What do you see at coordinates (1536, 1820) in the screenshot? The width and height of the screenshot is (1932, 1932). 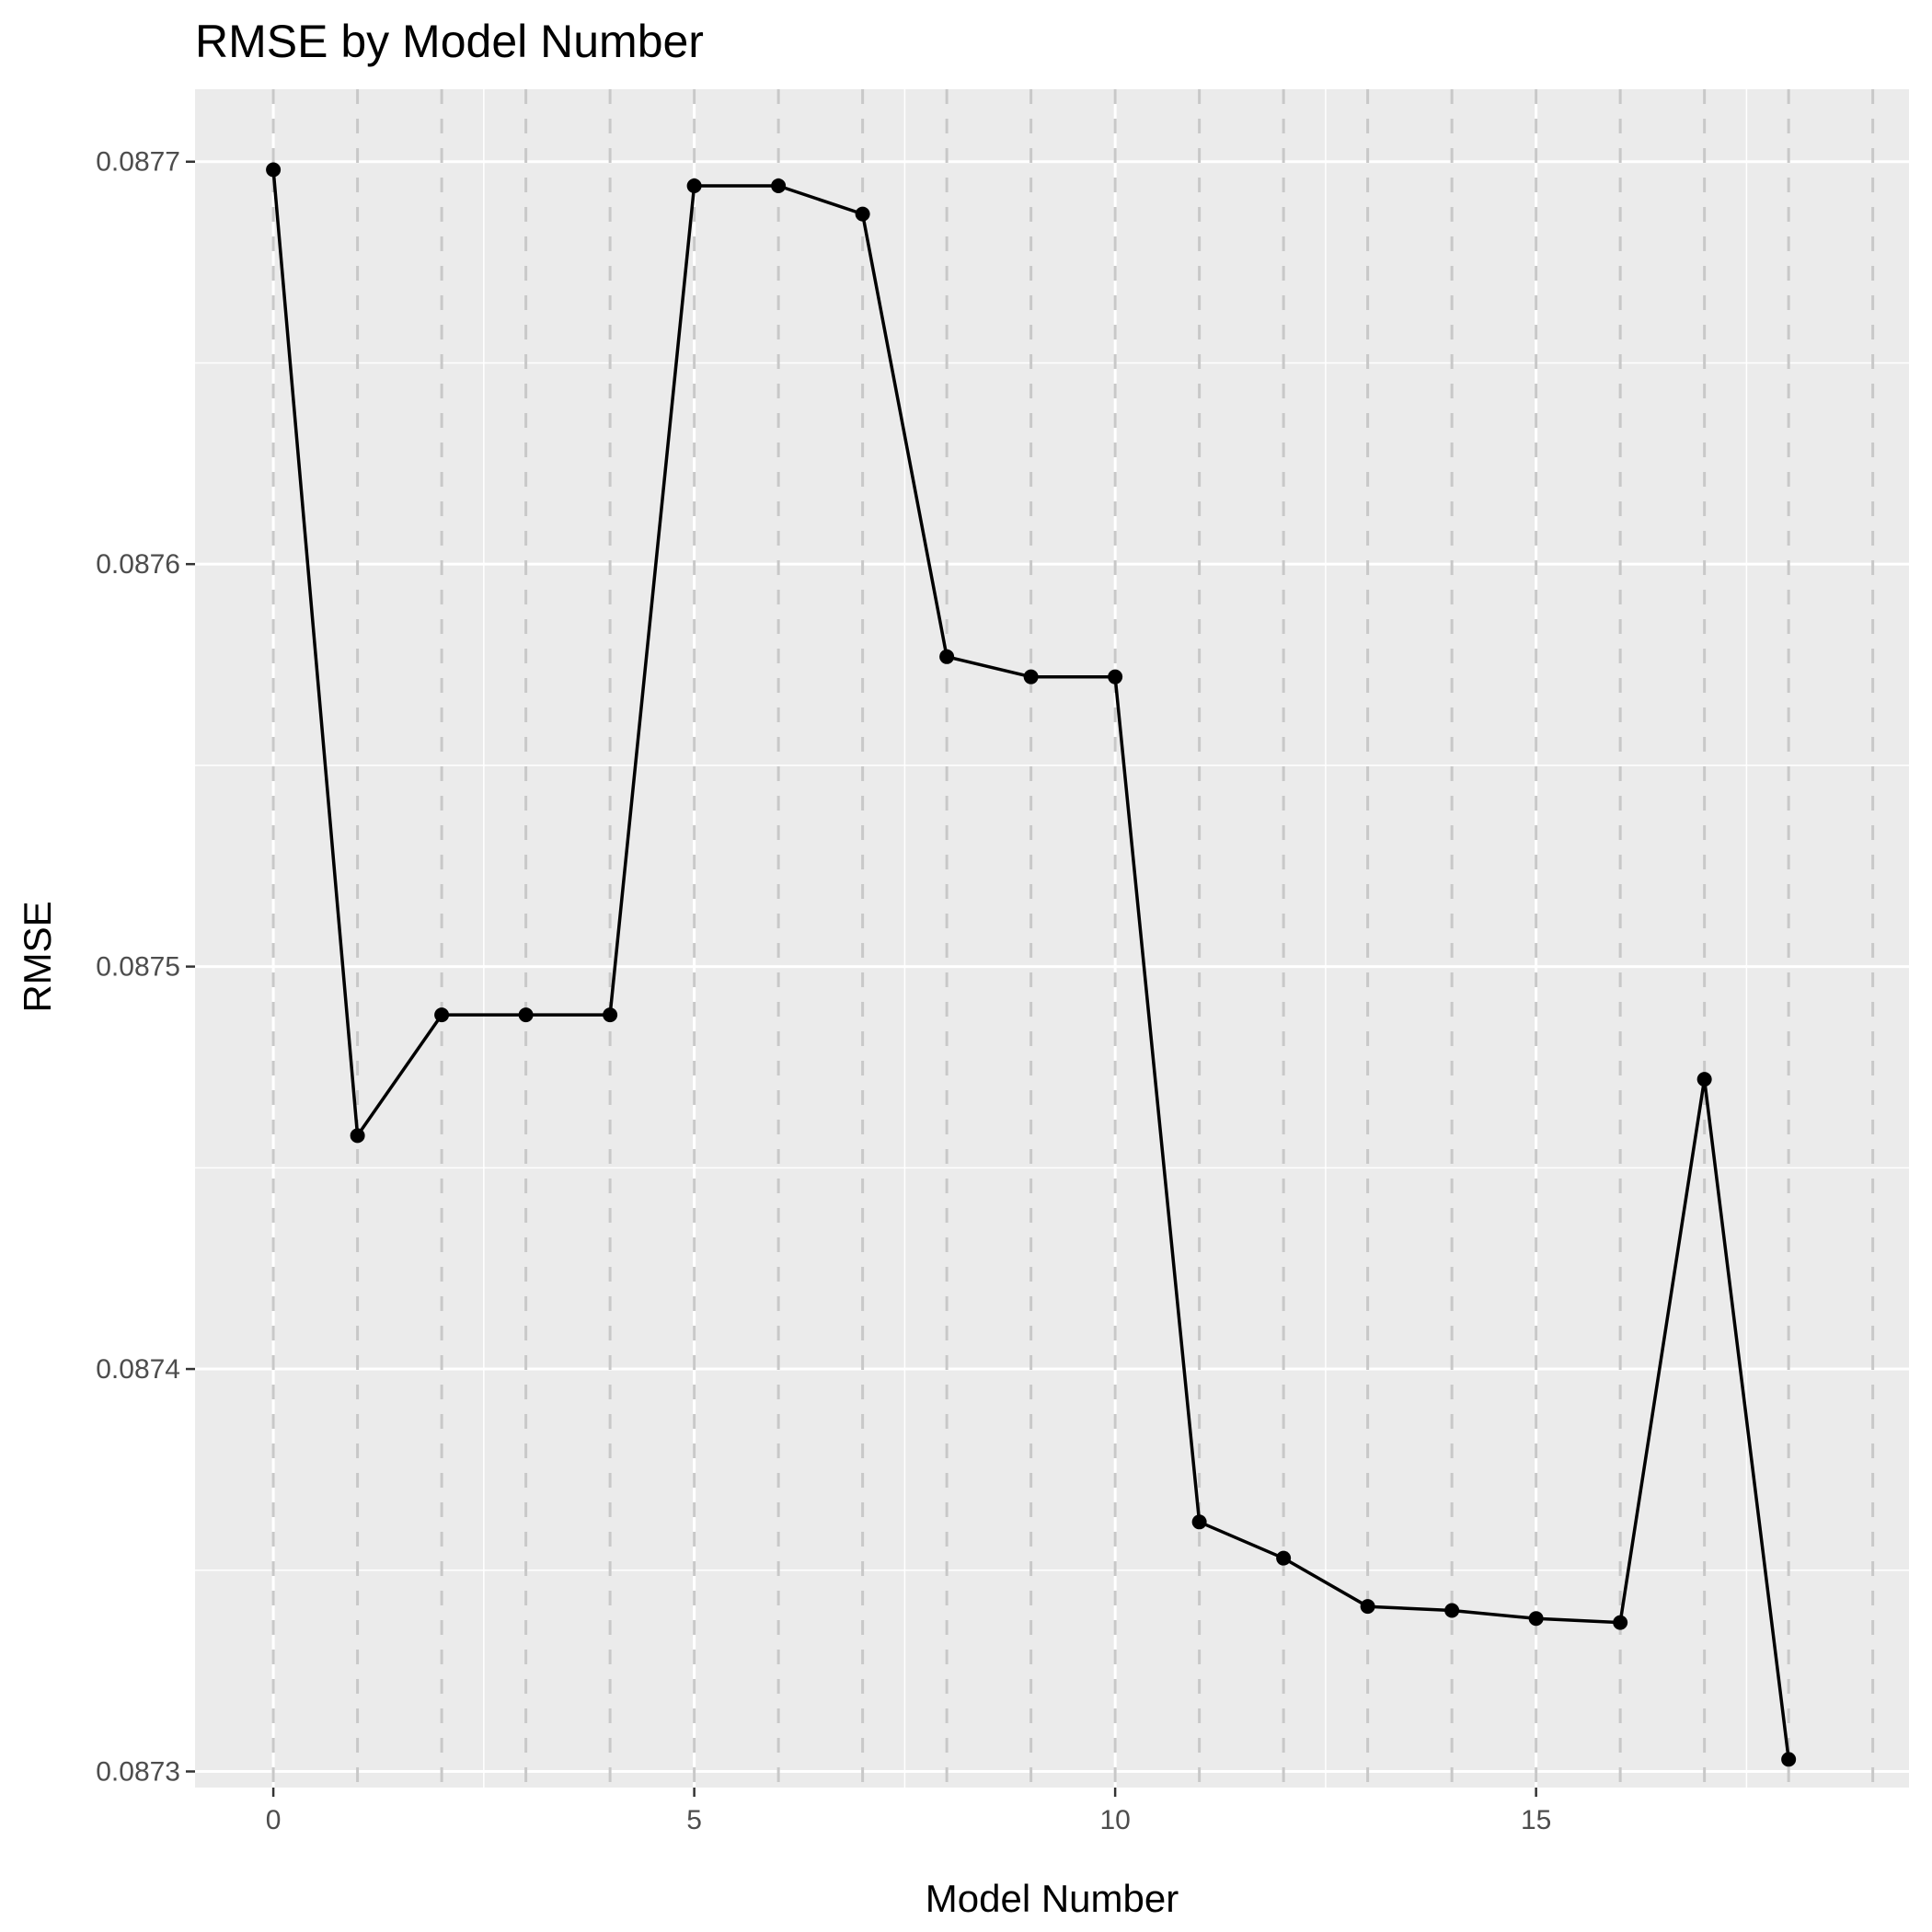 I see `x-tick-label: 15` at bounding box center [1536, 1820].